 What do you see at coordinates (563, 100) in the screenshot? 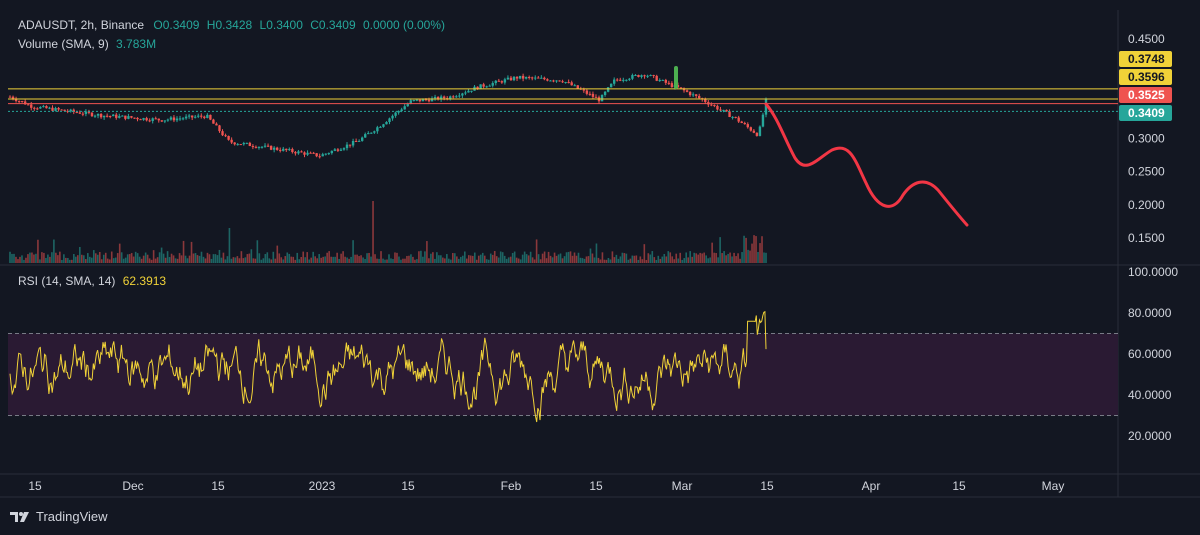
I see `price-levels` at bounding box center [563, 100].